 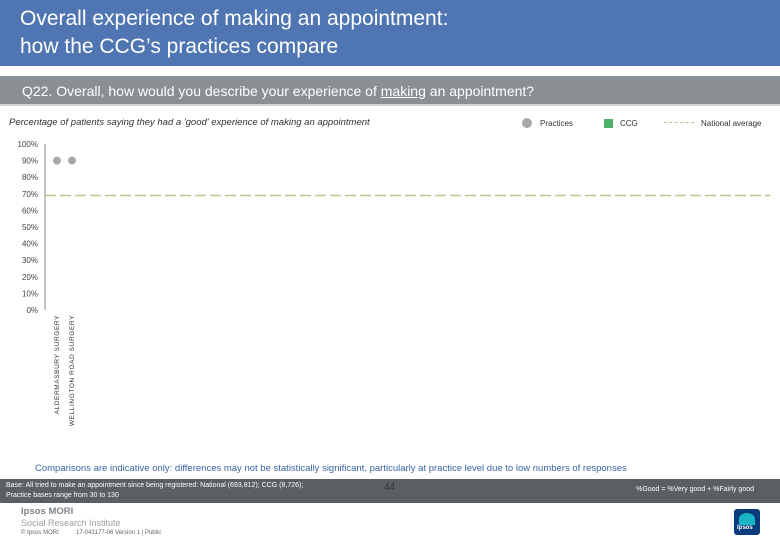 I want to click on y-tick-label: 20%, so click(x=30, y=277).